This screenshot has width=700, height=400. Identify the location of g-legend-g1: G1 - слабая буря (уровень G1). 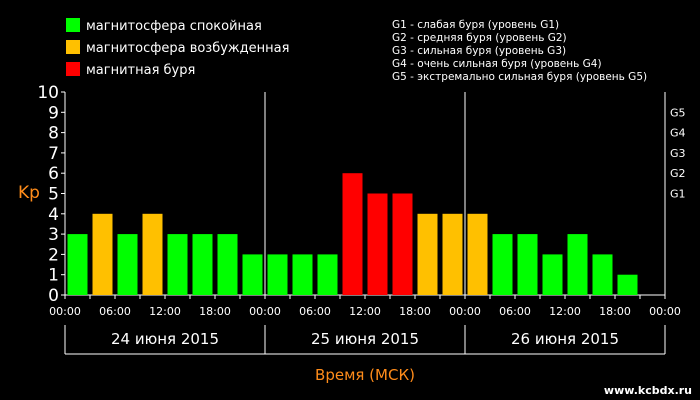
(475, 25).